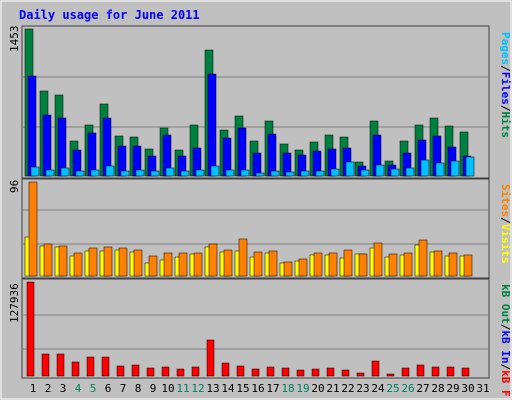  I want to click on kbytes-legend: kB Out/kB In/kB F, so click(505, 340).